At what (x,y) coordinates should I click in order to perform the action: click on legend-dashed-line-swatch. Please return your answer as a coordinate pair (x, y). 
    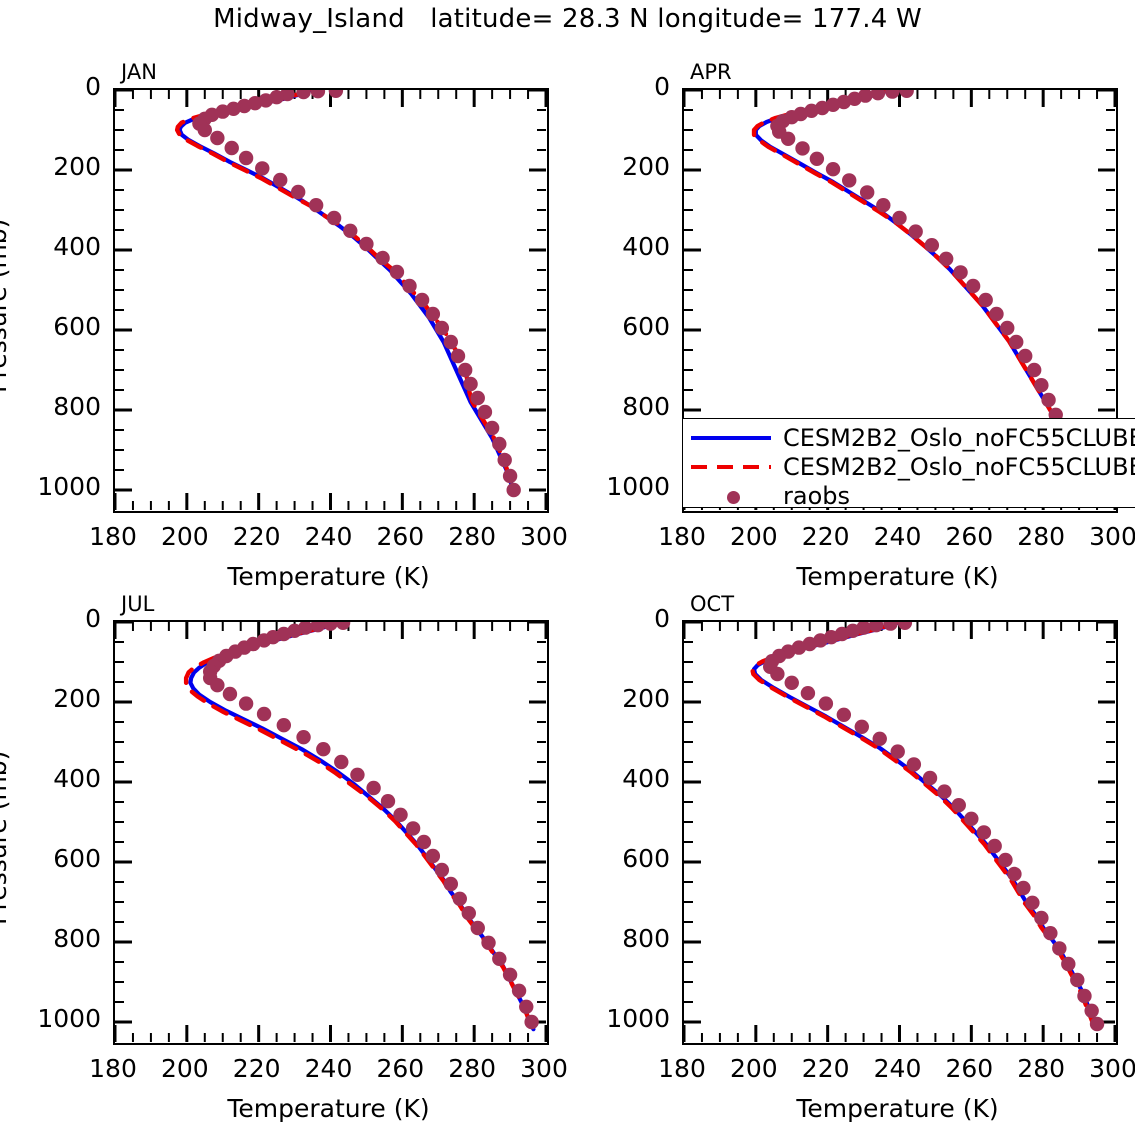
    Looking at the image, I should click on (731, 467).